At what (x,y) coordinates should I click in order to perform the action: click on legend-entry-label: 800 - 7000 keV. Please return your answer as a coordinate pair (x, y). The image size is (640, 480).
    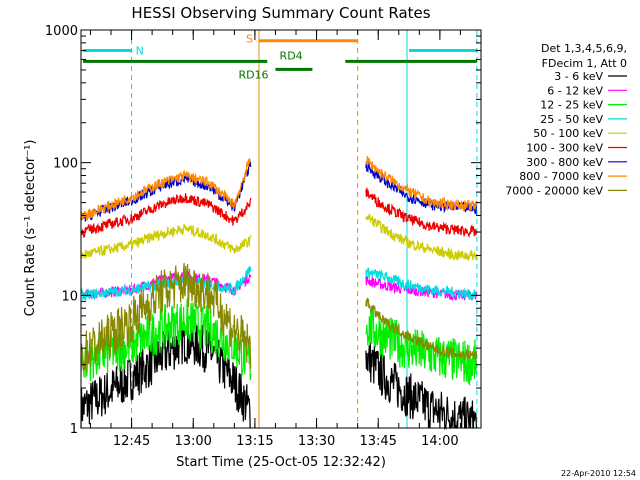
    Looking at the image, I should click on (561, 176).